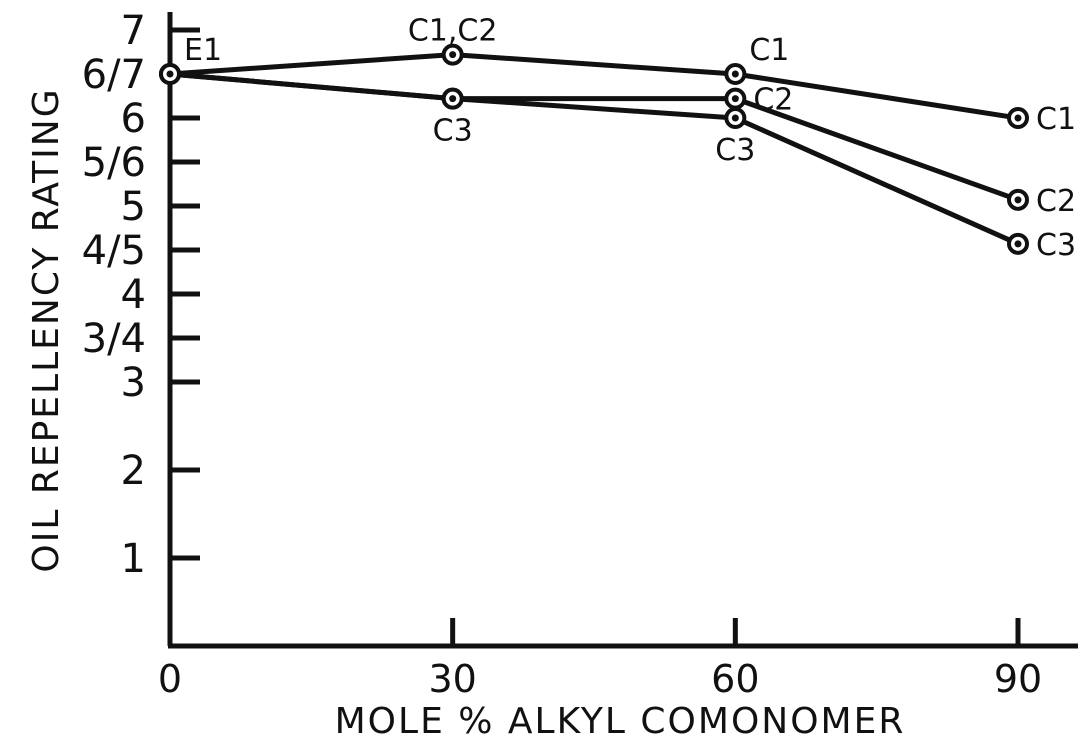 The height and width of the screenshot is (741, 1090). I want to click on series-line-c2, so click(594, 137).